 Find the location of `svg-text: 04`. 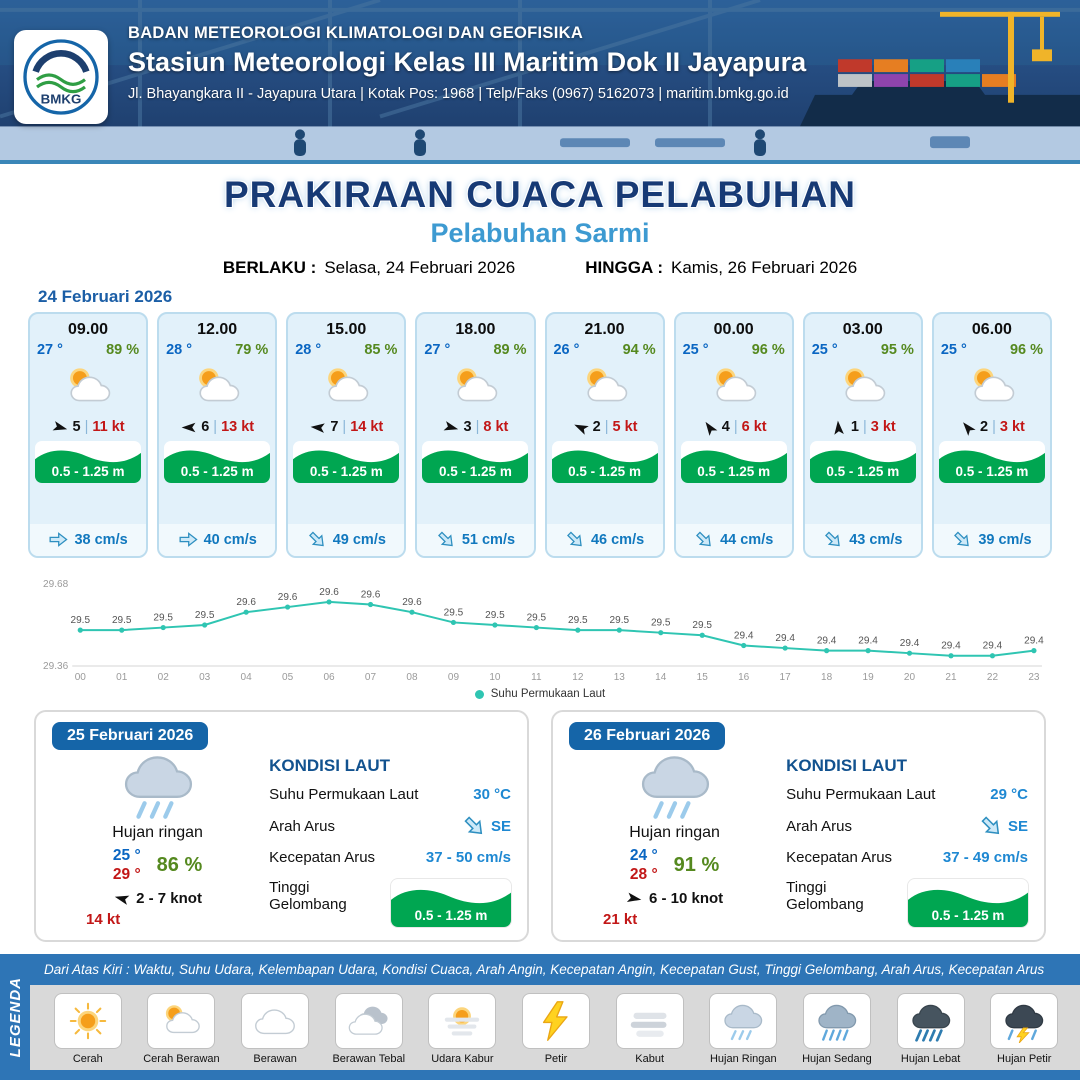

svg-text: 04 is located at coordinates (247, 677).